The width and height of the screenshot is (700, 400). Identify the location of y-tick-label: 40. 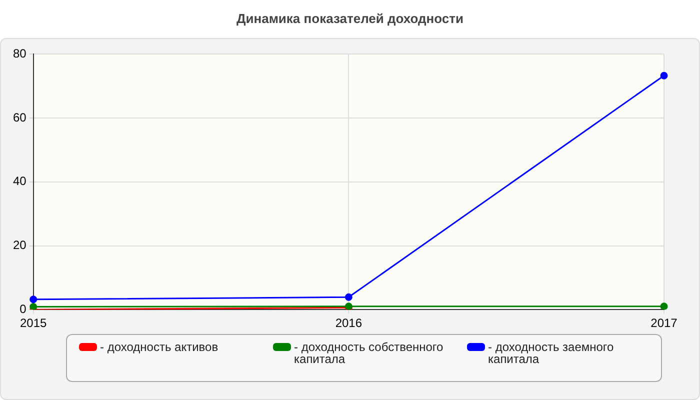
(19, 181).